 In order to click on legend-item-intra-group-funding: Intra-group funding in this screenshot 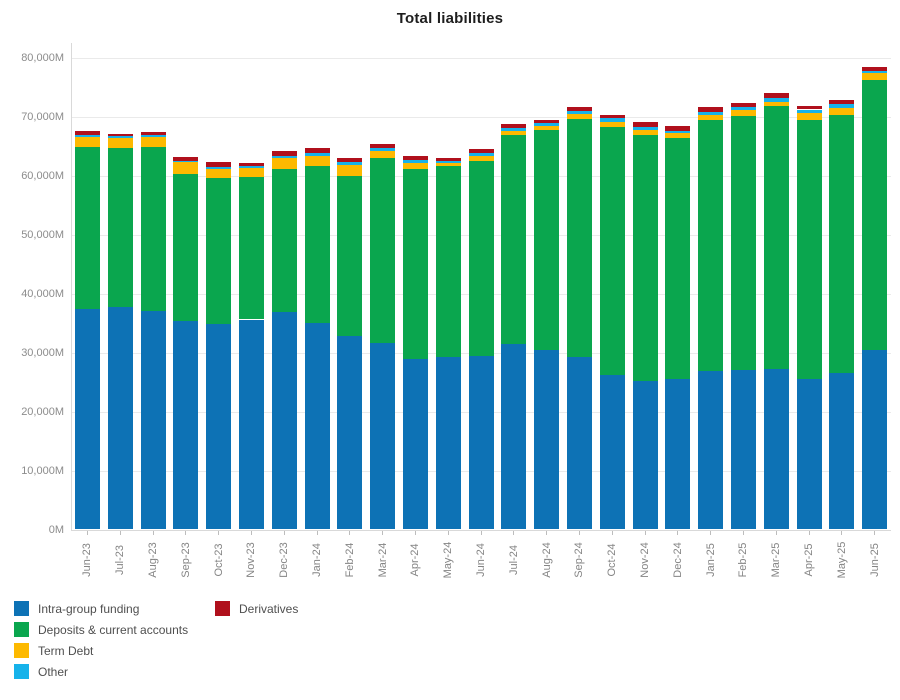, I will do `click(101, 608)`.